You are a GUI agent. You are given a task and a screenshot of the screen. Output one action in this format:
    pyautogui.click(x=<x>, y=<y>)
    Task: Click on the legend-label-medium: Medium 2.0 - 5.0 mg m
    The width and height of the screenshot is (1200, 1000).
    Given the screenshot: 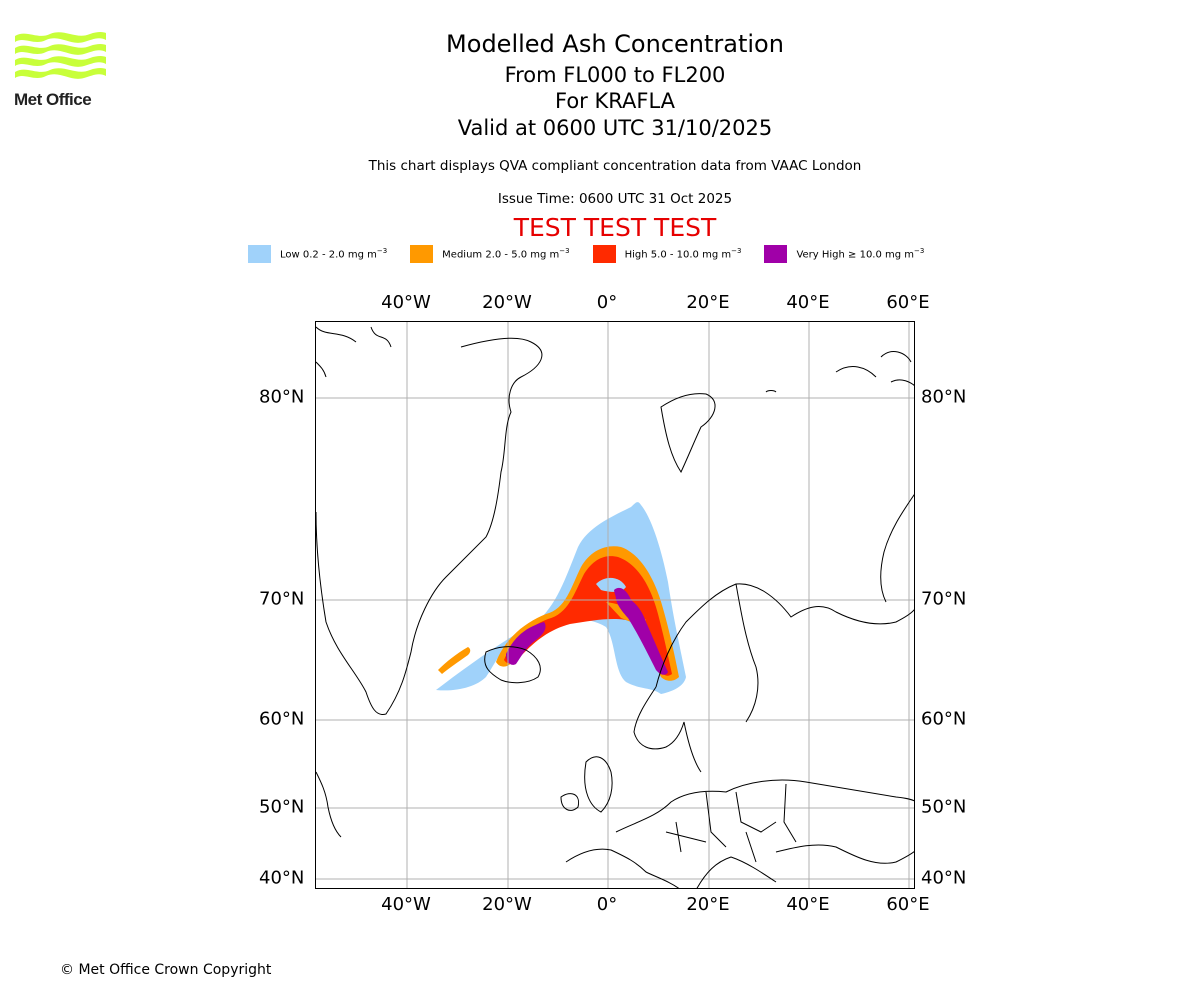 What is the action you would take?
    pyautogui.click(x=501, y=255)
    